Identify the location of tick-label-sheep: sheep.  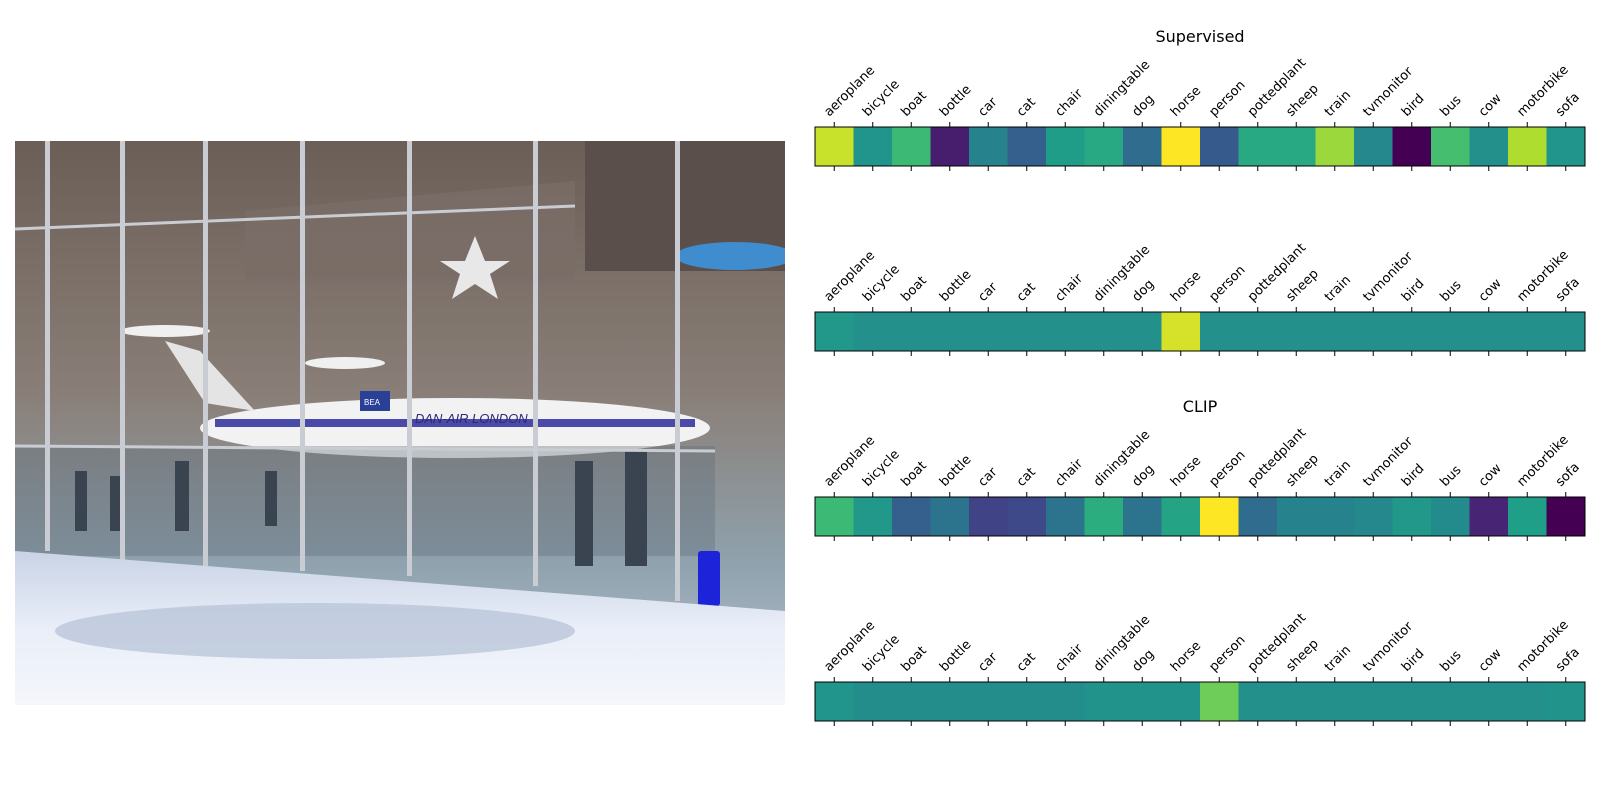
(1302, 655).